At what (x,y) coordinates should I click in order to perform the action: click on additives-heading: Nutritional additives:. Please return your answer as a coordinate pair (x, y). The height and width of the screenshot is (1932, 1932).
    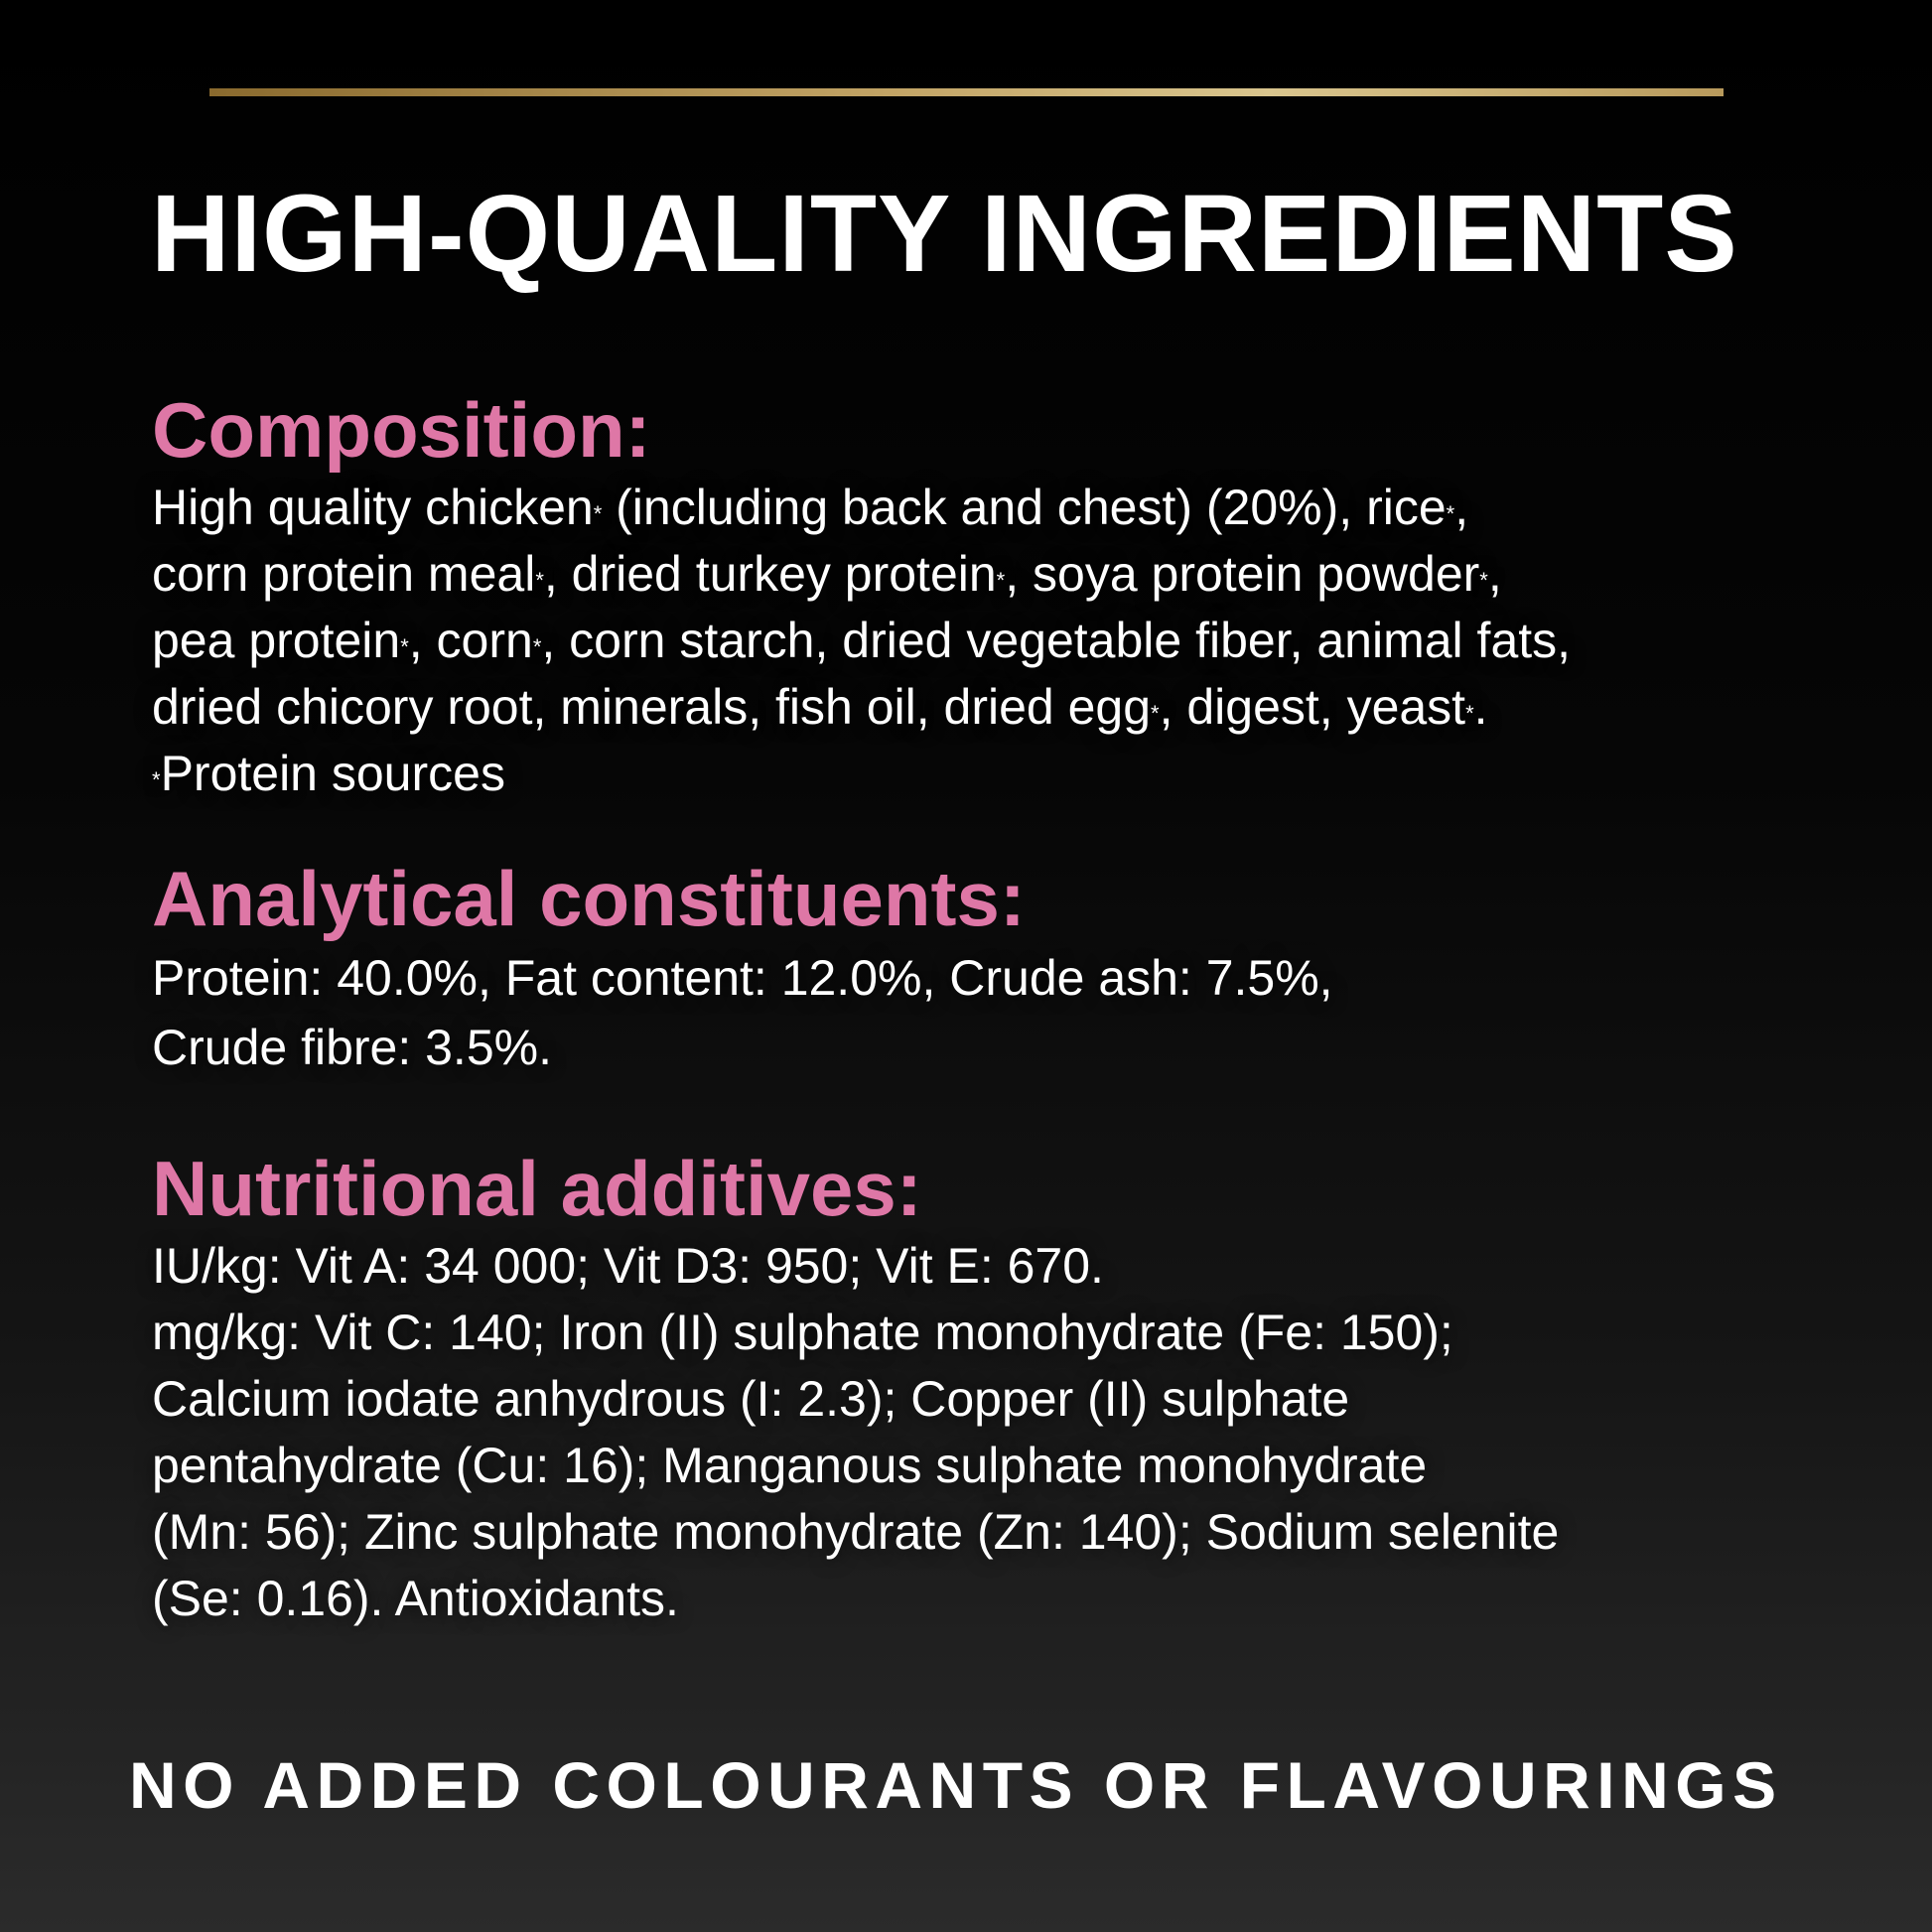
    Looking at the image, I should click on (537, 1188).